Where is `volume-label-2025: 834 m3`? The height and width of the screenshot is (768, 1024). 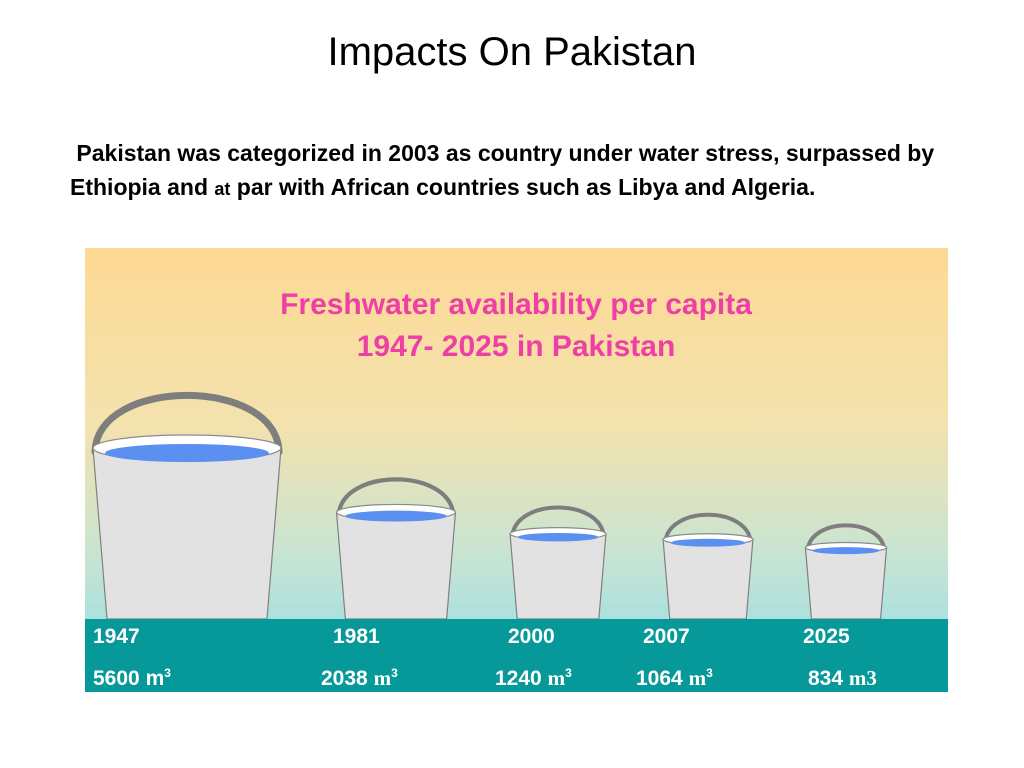 volume-label-2025: 834 m3 is located at coordinates (842, 678).